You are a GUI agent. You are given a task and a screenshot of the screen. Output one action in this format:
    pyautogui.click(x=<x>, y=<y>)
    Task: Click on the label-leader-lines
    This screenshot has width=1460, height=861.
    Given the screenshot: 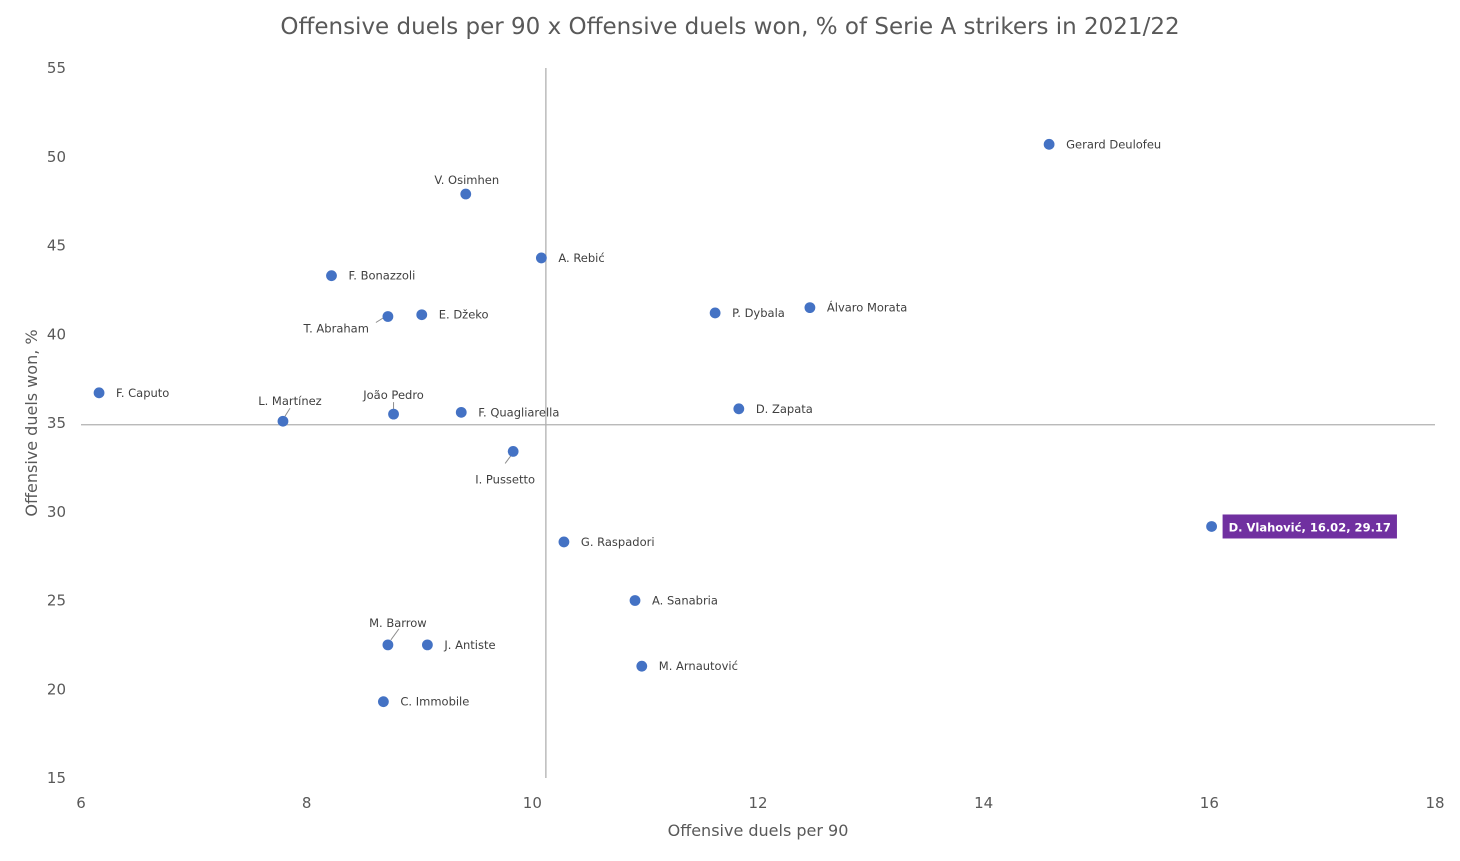 What is the action you would take?
    pyautogui.click(x=398, y=479)
    